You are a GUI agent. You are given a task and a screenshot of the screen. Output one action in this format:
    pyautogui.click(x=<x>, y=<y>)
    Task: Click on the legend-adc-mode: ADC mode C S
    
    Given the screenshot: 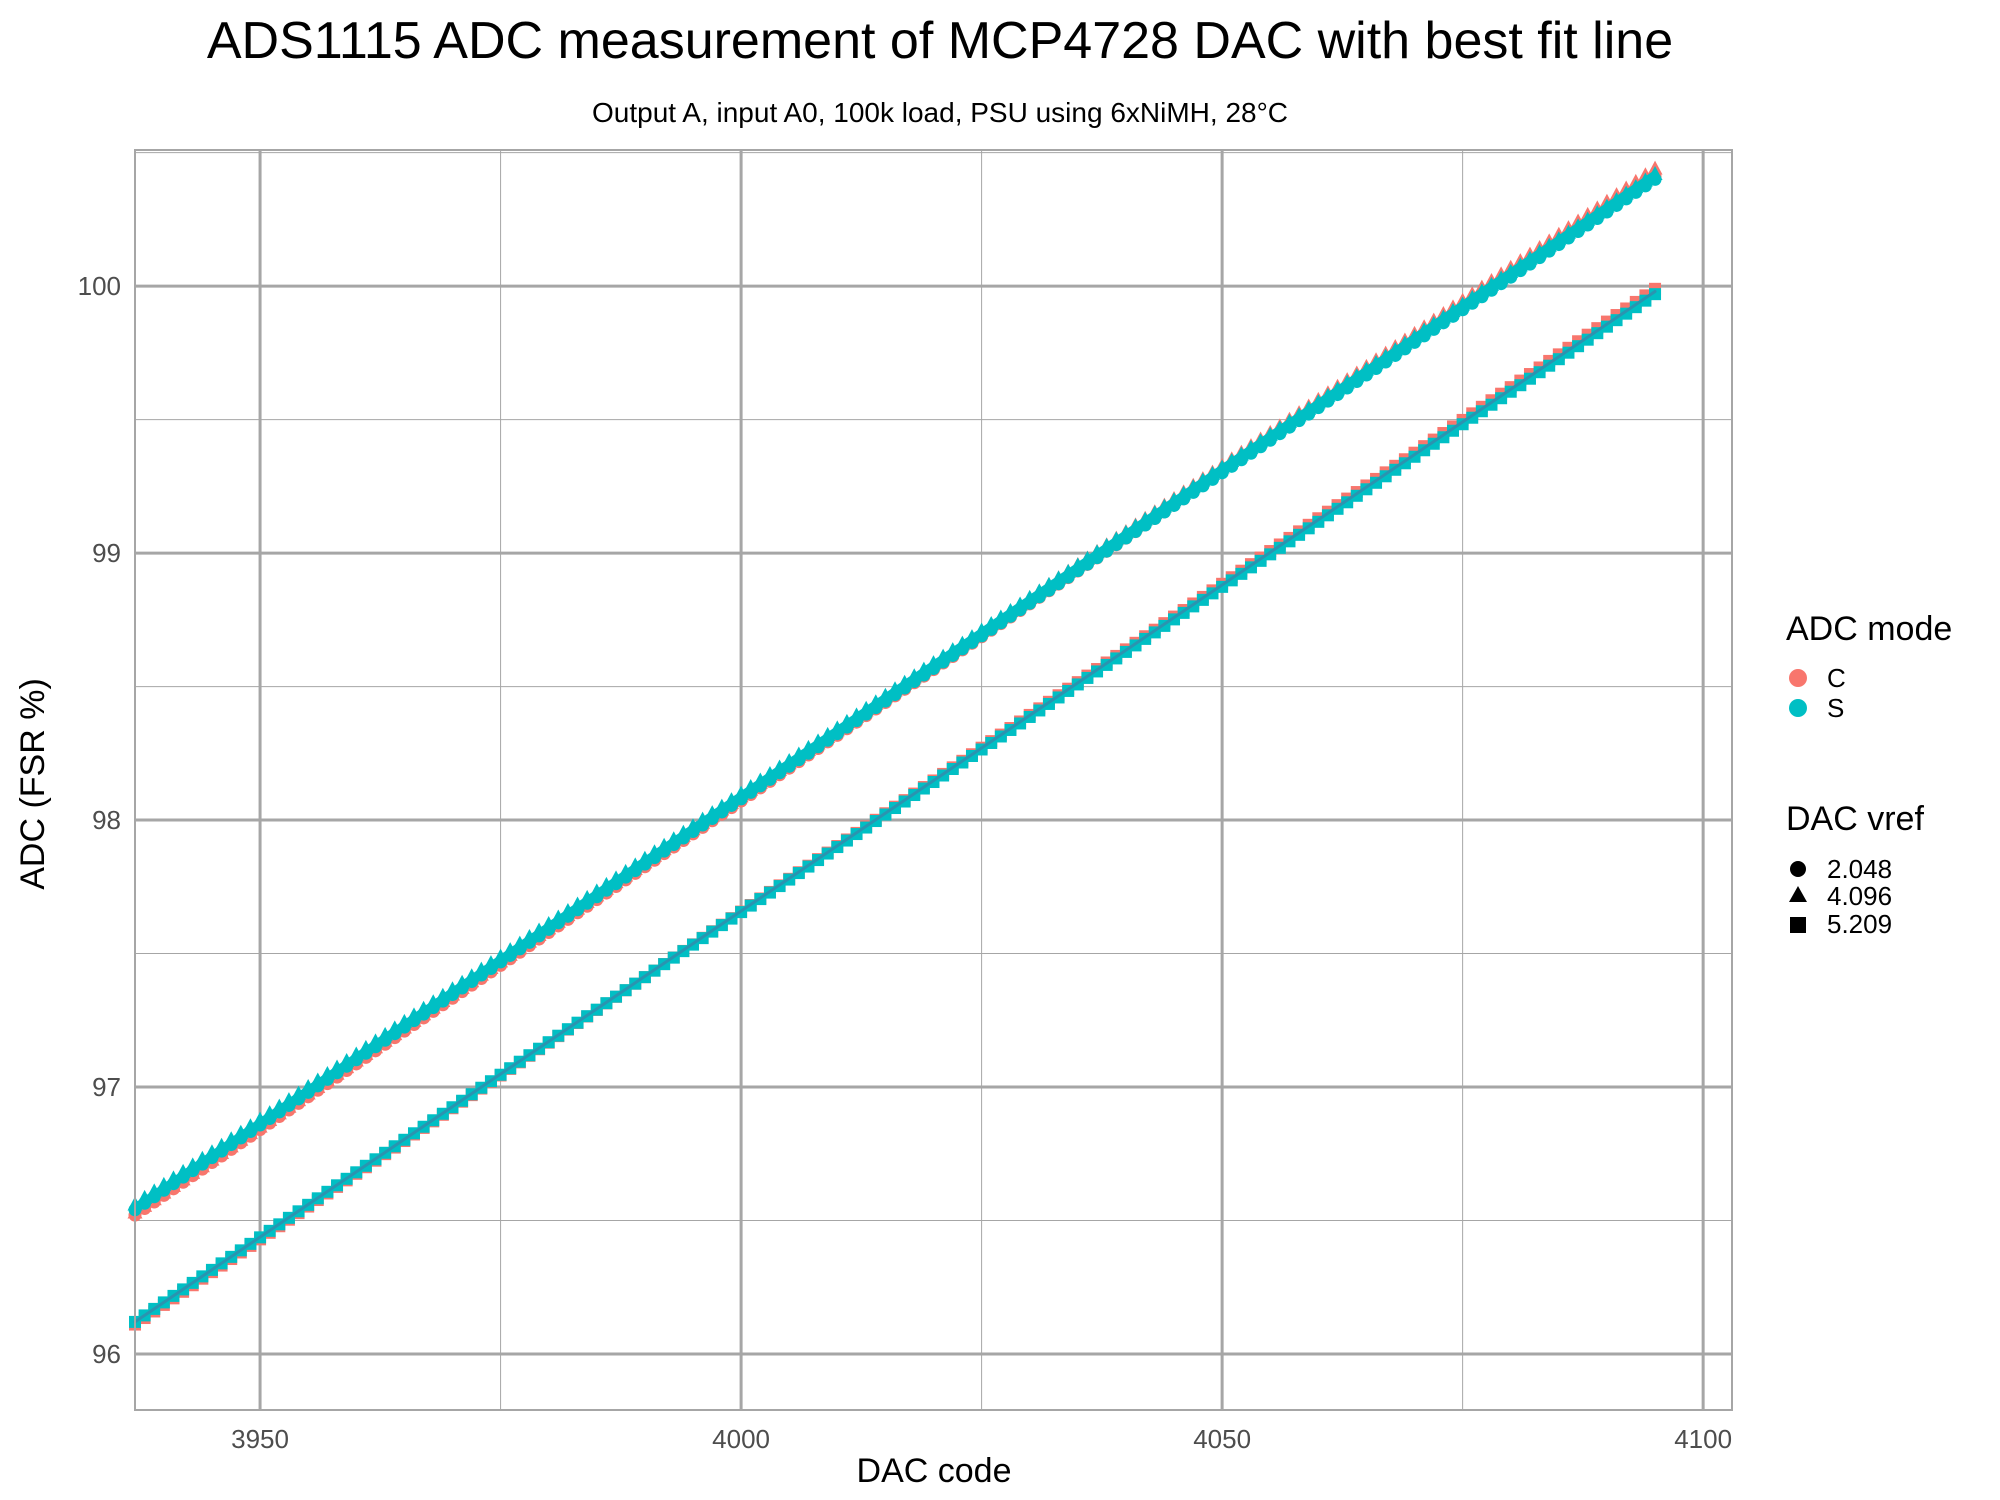 What is the action you would take?
    pyautogui.click(x=1869, y=666)
    